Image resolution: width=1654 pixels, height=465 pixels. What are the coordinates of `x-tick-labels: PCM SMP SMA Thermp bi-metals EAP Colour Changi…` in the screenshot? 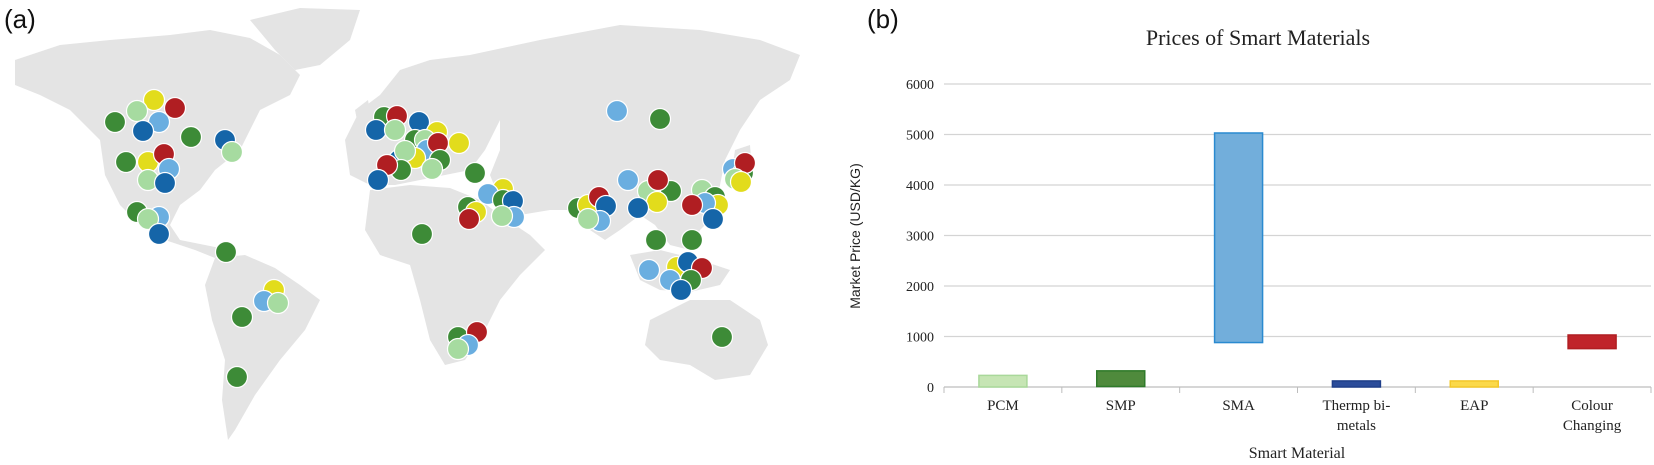 It's located at (1304, 416).